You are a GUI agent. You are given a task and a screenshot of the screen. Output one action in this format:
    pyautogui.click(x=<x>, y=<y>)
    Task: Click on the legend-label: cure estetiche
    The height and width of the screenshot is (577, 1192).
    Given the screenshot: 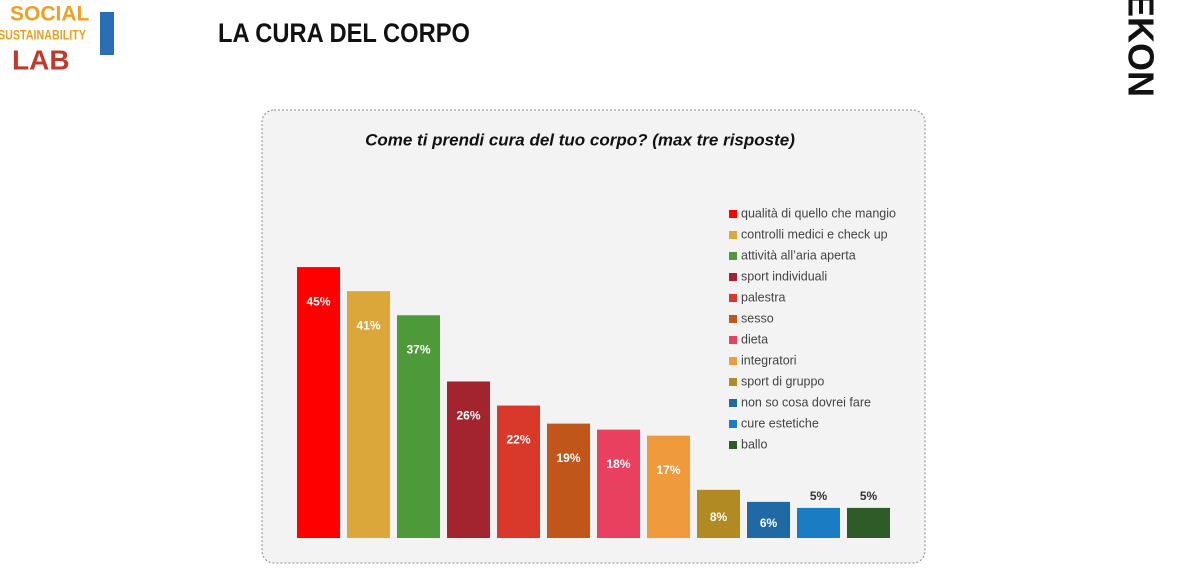 What is the action you would take?
    pyautogui.click(x=780, y=423)
    